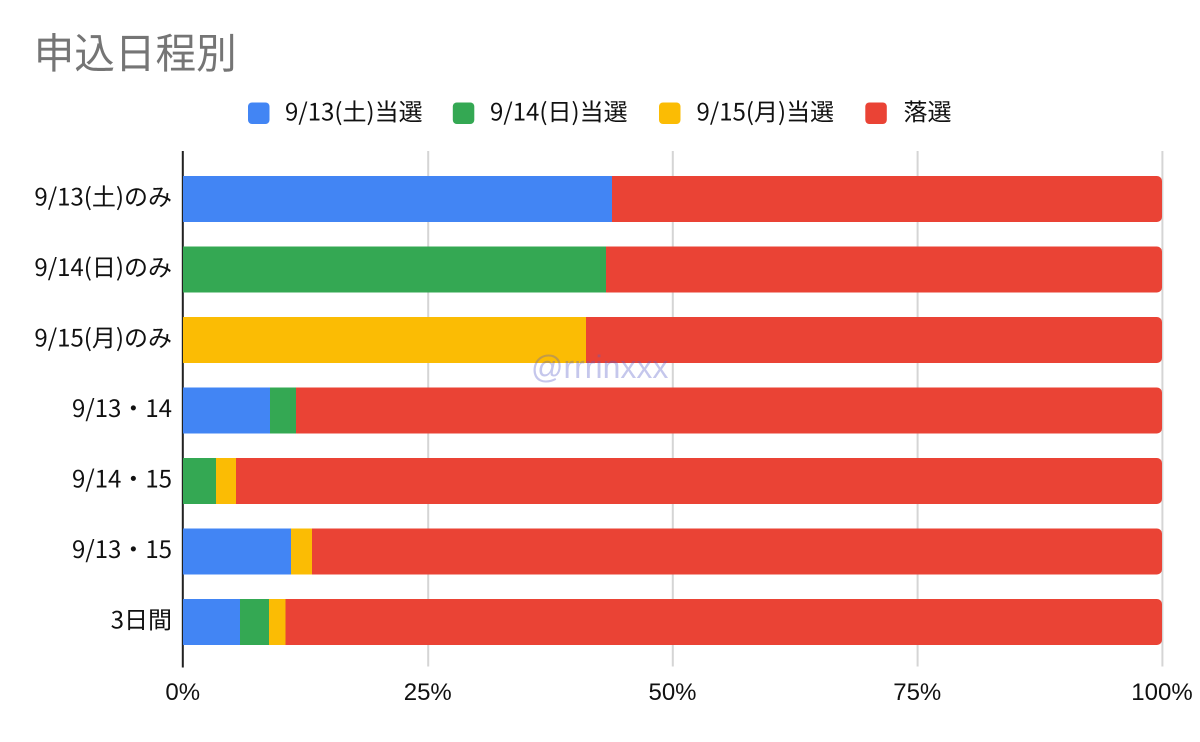 Image resolution: width=1200 pixels, height=742 pixels. What do you see at coordinates (1161, 692) in the screenshot?
I see `svg-text: 100%` at bounding box center [1161, 692].